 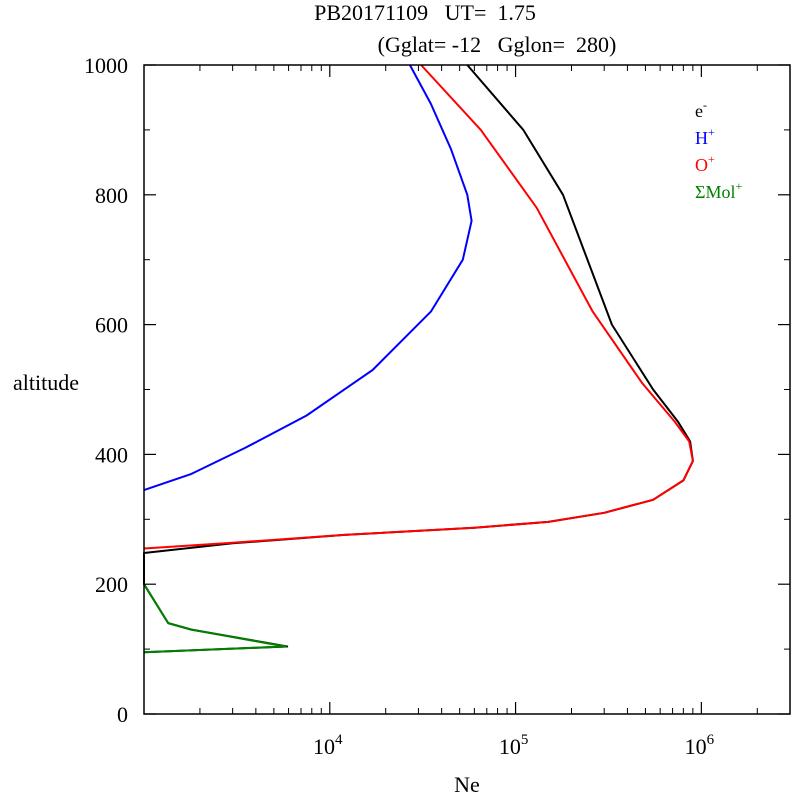 I want to click on y-axis-label: altitude, so click(x=46, y=382).